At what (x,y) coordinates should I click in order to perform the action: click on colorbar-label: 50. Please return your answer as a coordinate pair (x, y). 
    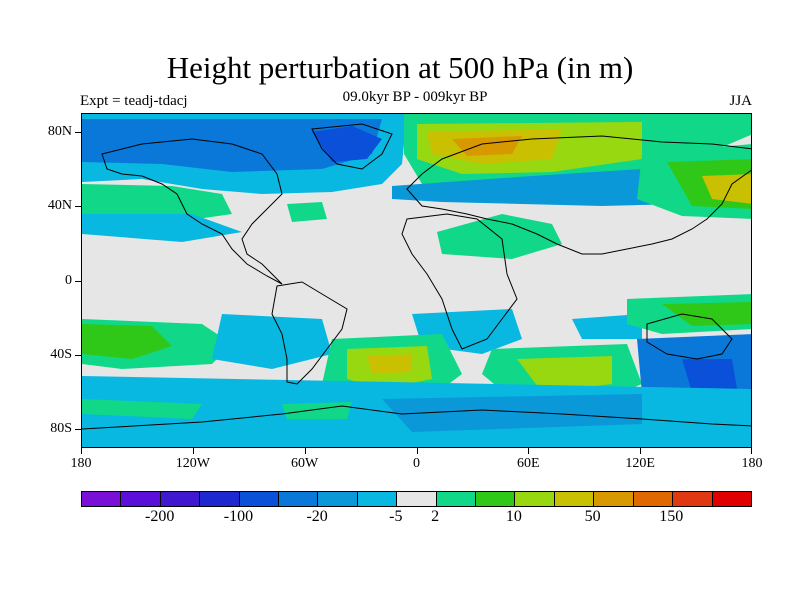
    Looking at the image, I should click on (592, 516).